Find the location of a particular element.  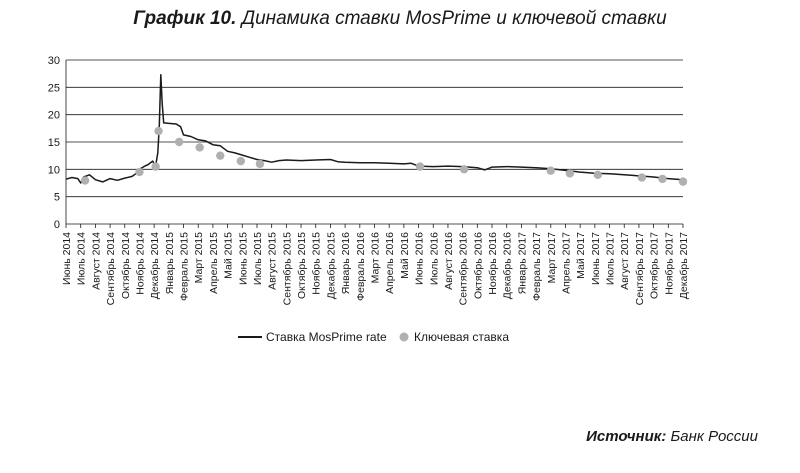

x-tick-label: Июнь 2017 is located at coordinates (596, 258).